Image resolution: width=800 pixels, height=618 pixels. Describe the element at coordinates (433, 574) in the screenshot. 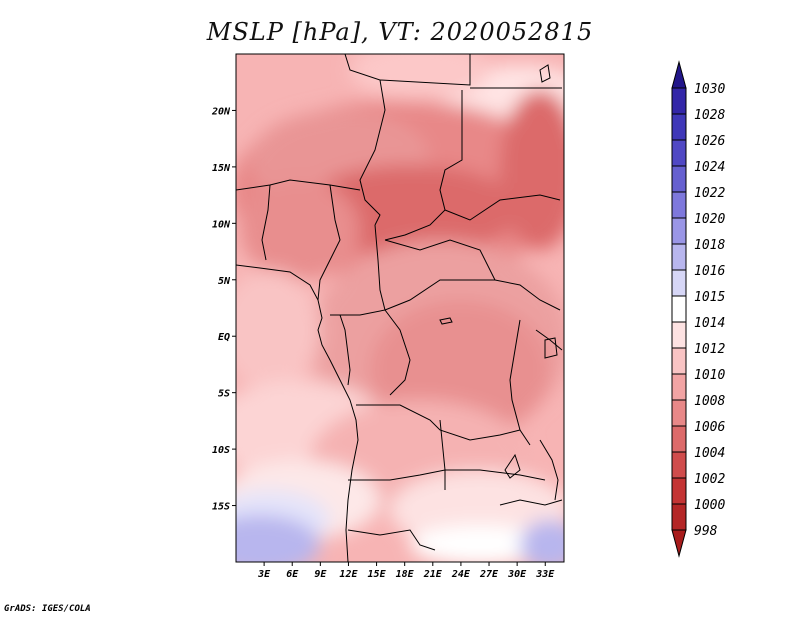

I see `lon-tick-label: 21E` at that location.